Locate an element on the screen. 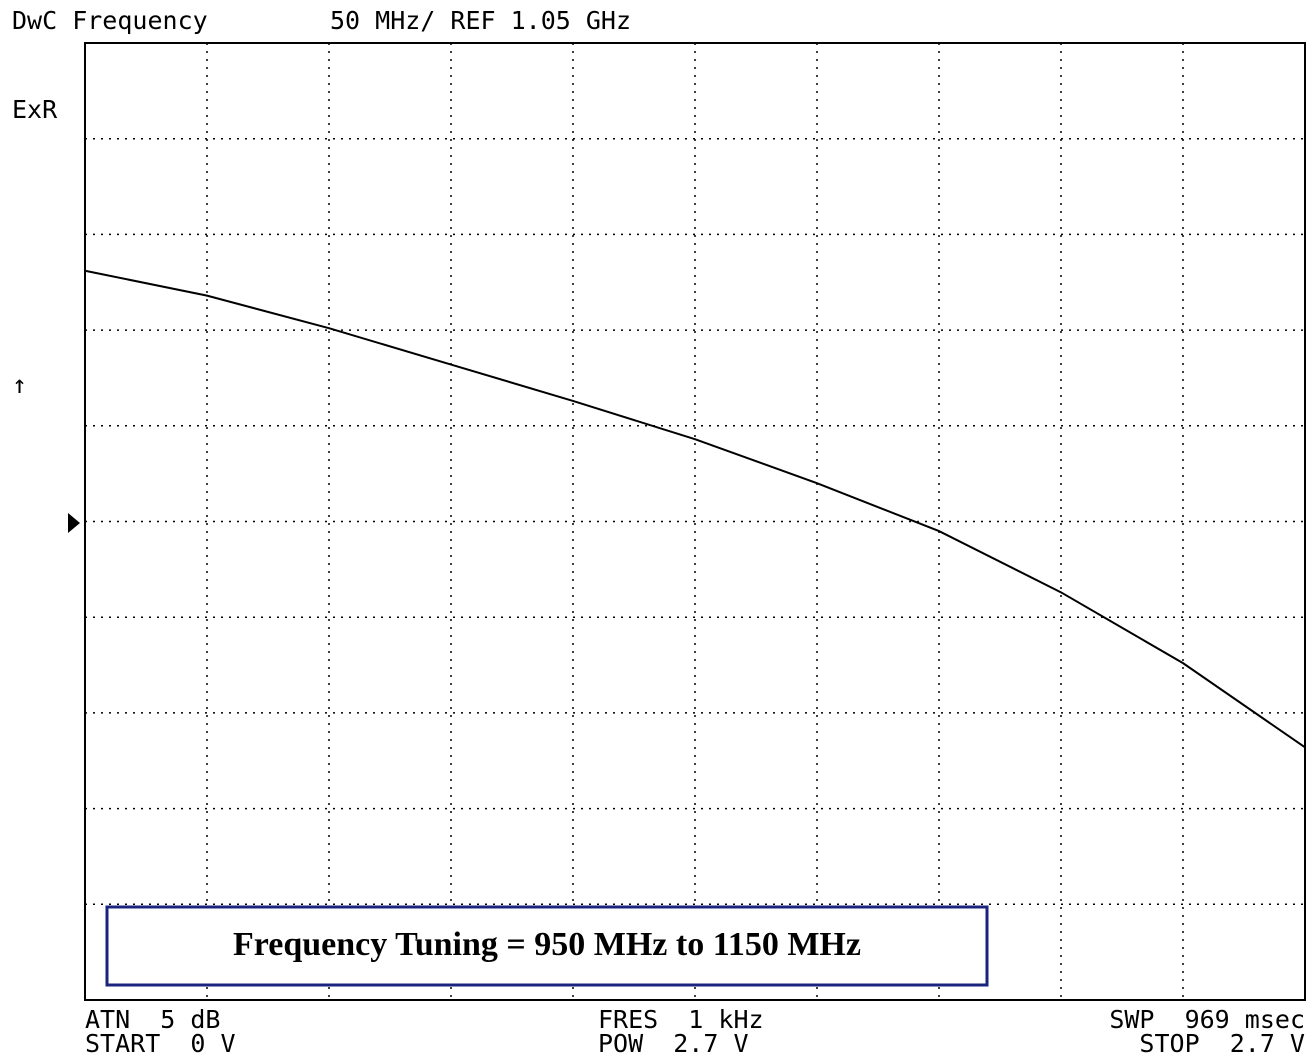 Image resolution: width=1310 pixels, height=1060 pixels. trace-title: DwC Frequency is located at coordinates (110, 20).